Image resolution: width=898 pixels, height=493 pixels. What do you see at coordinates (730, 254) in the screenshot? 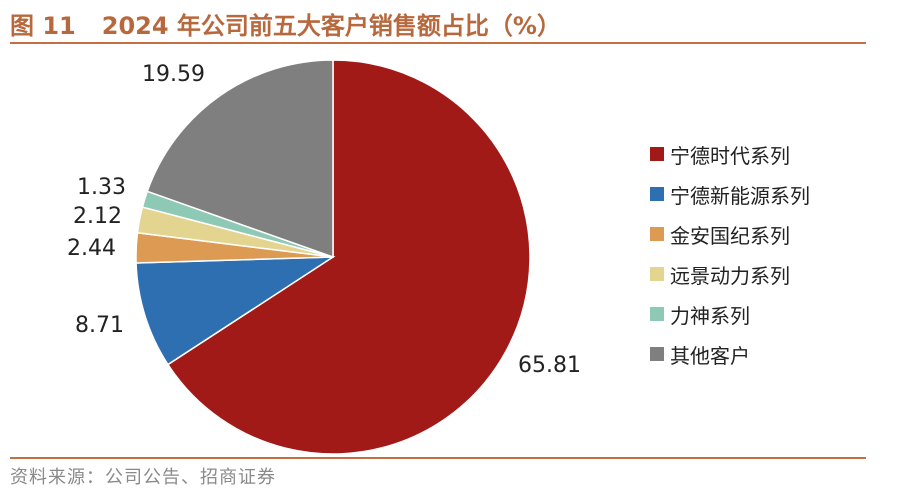
I see `chart-legend: 宁德时代系列 宁德新能源系列 金安国纪系列 远景动力系列 力神系列其他客户` at bounding box center [730, 254].